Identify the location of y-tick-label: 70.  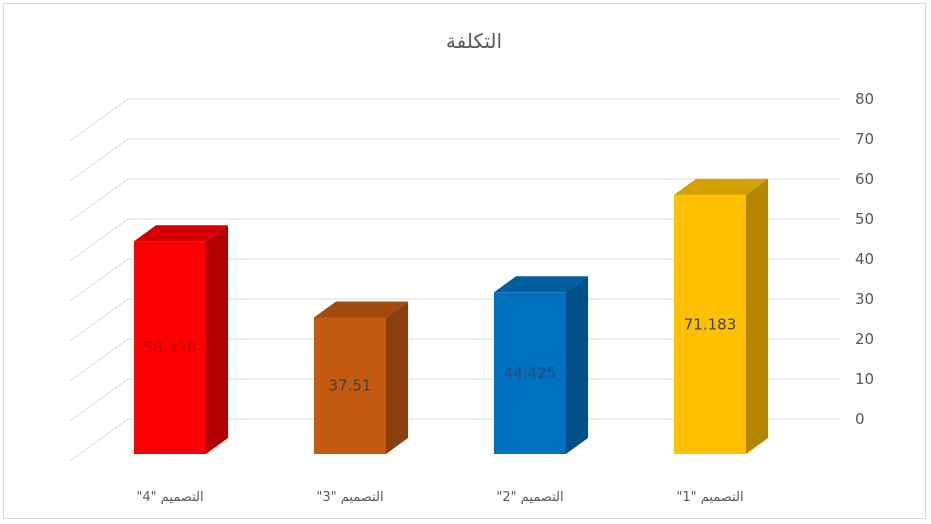
(864, 139).